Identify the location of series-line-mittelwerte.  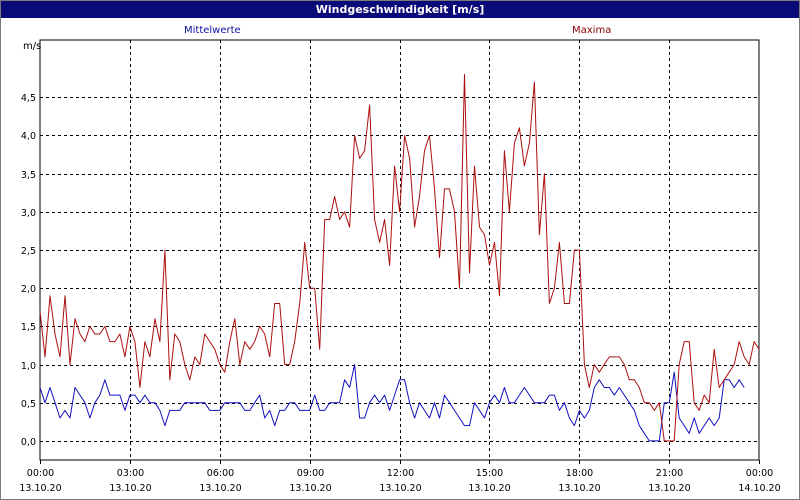
(392, 403).